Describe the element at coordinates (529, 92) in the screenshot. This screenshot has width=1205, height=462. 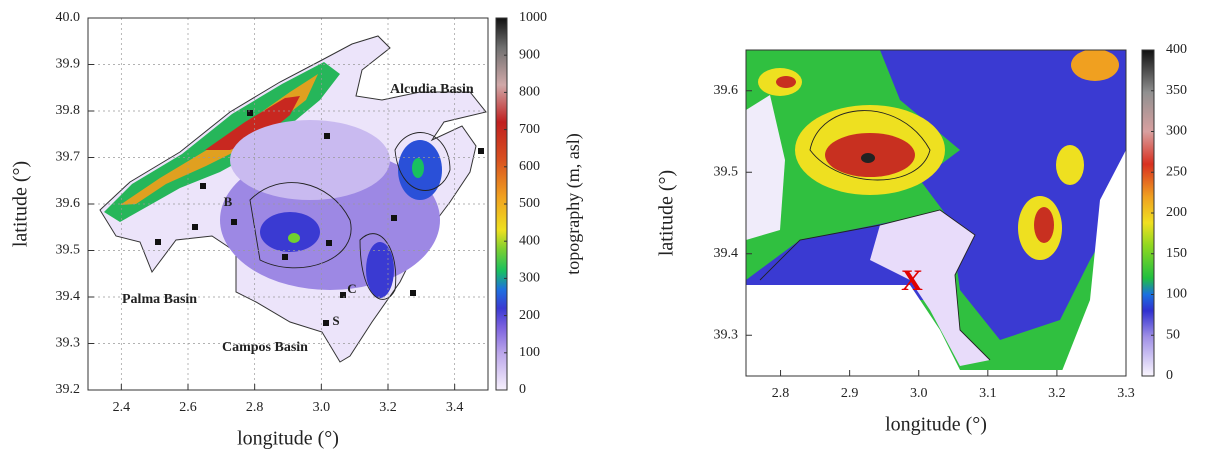
I see `colorbar-tick-label: 800` at that location.